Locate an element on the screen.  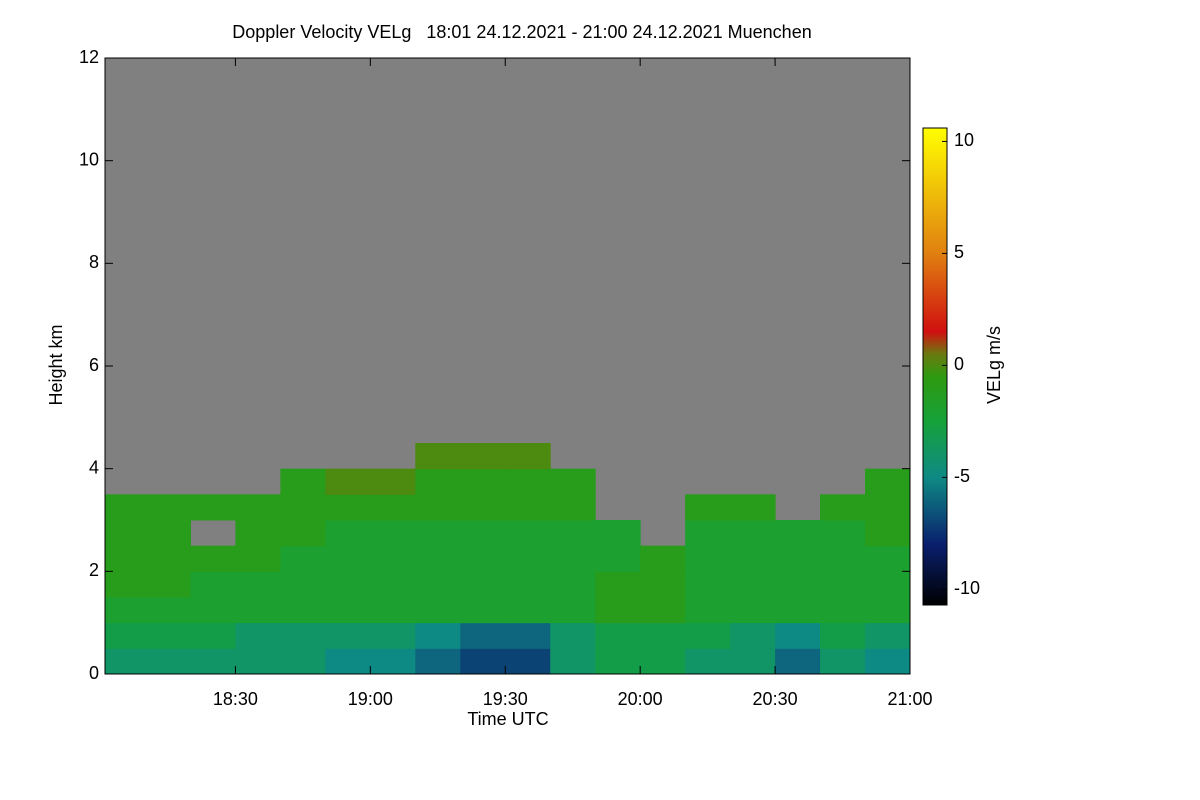
colorbar-tick-label: 10 is located at coordinates (964, 140).